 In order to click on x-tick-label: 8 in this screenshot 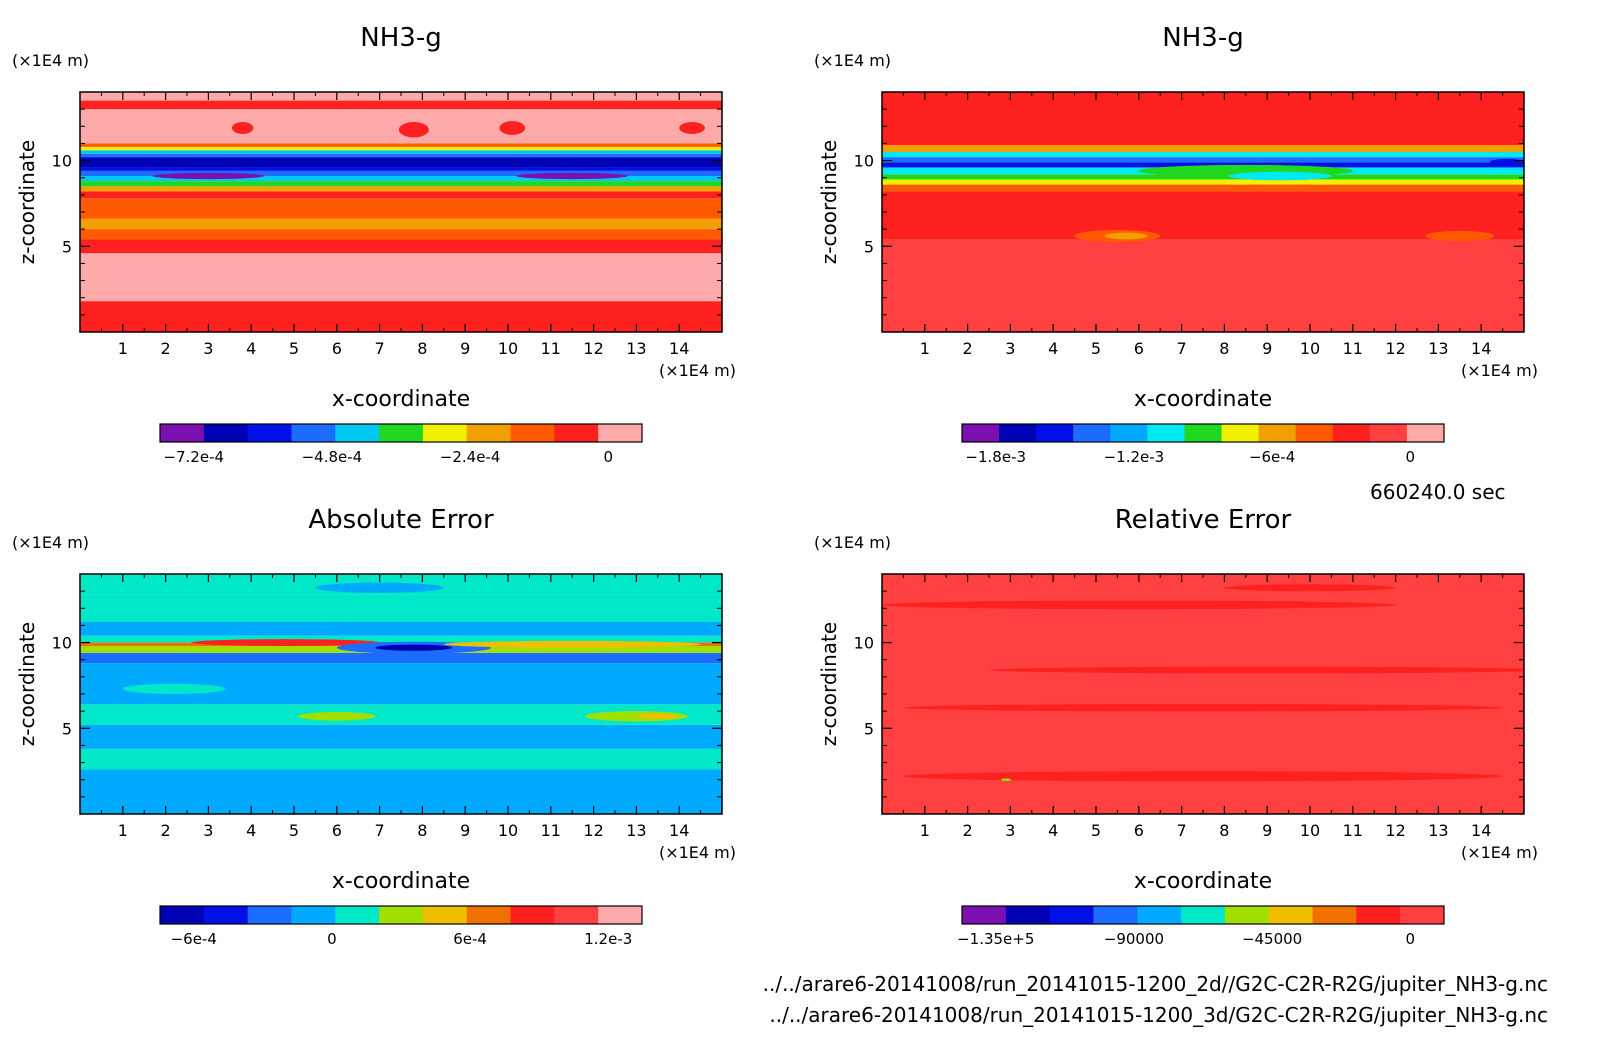, I will do `click(1224, 830)`.